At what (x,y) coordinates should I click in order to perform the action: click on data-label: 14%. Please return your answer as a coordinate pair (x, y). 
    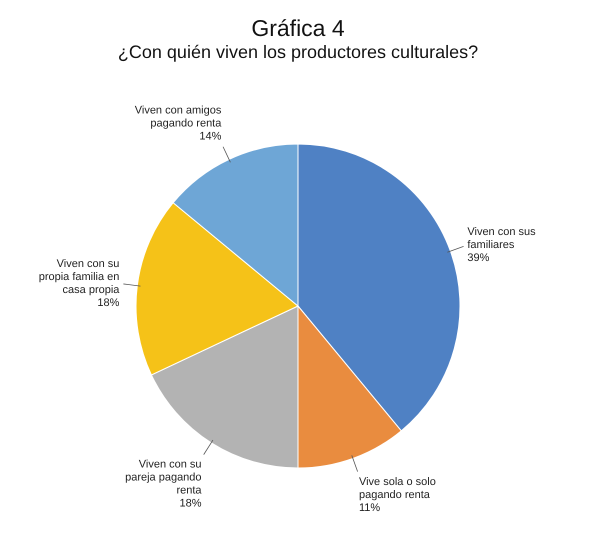
    Looking at the image, I should click on (210, 136).